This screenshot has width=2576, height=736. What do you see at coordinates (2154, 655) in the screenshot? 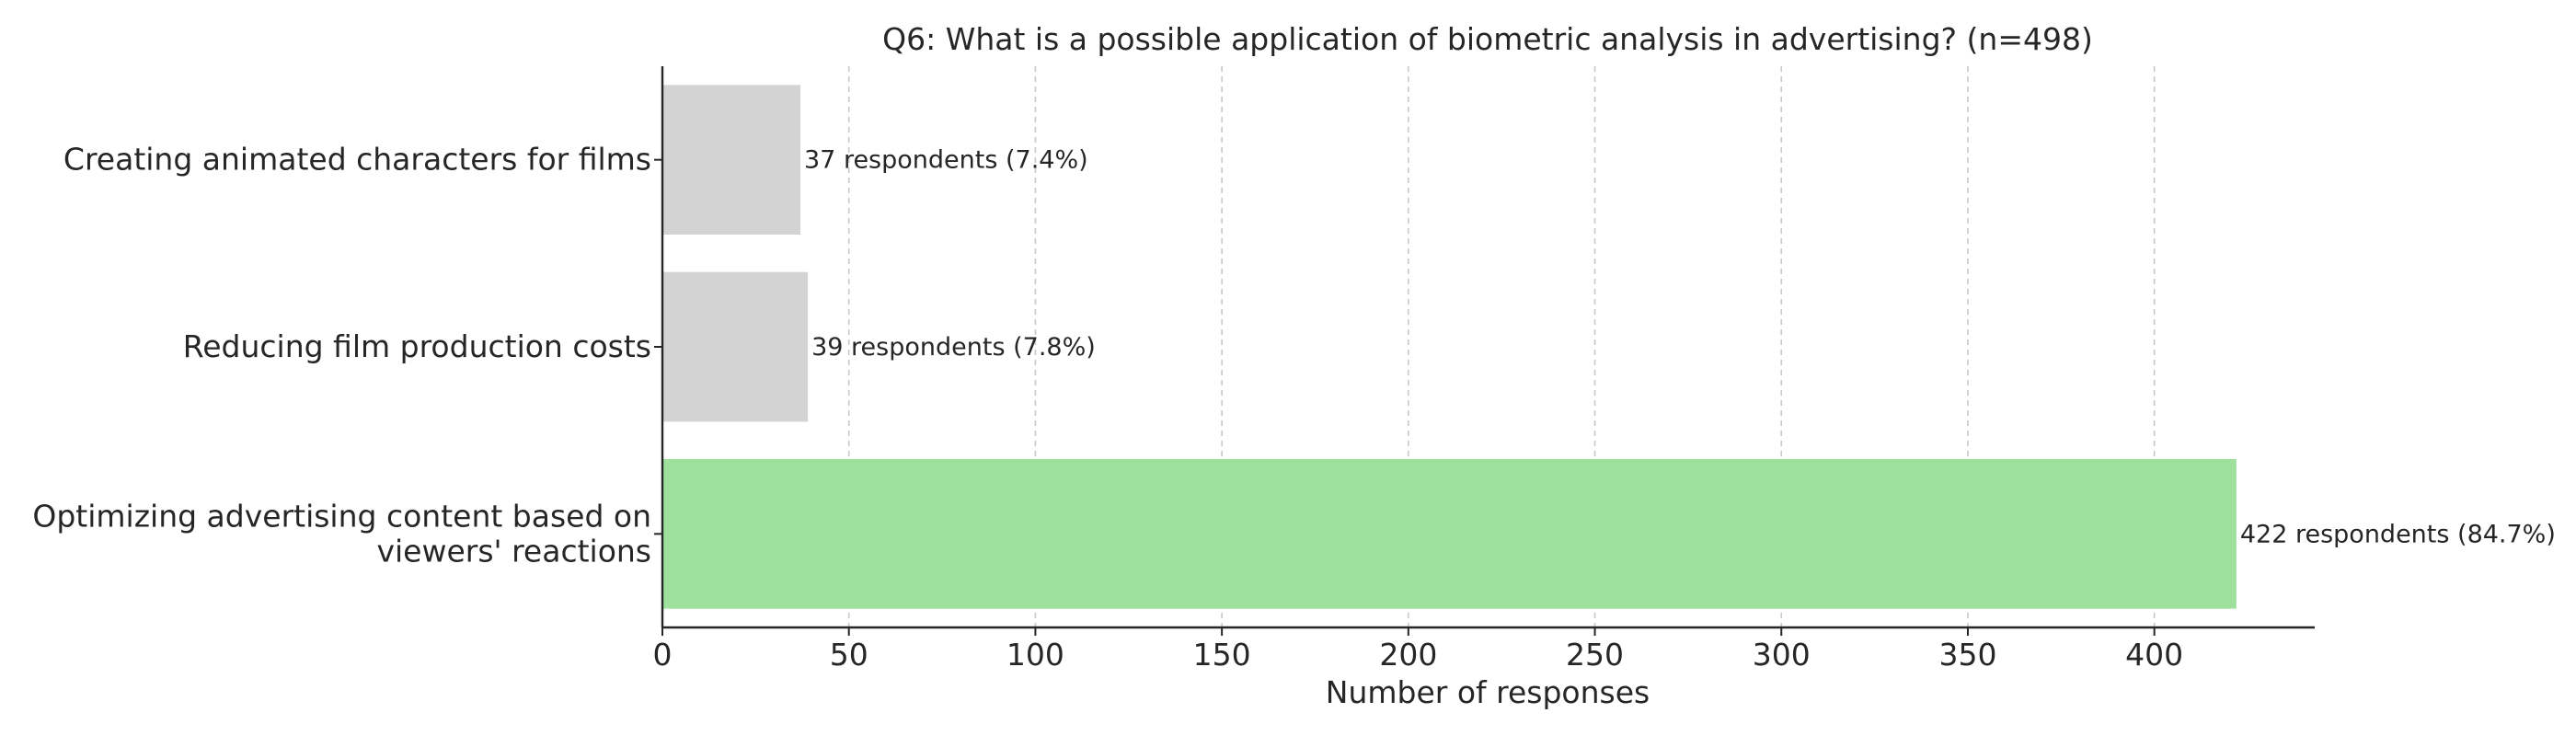
I see `x-tick-label: 400` at bounding box center [2154, 655].